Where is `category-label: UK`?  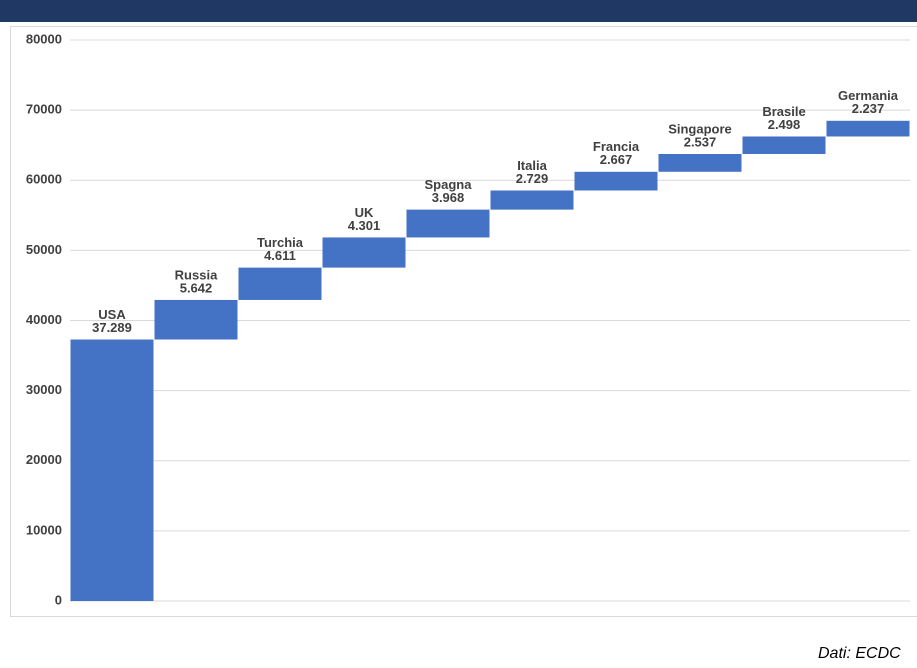 category-label: UK is located at coordinates (364, 212).